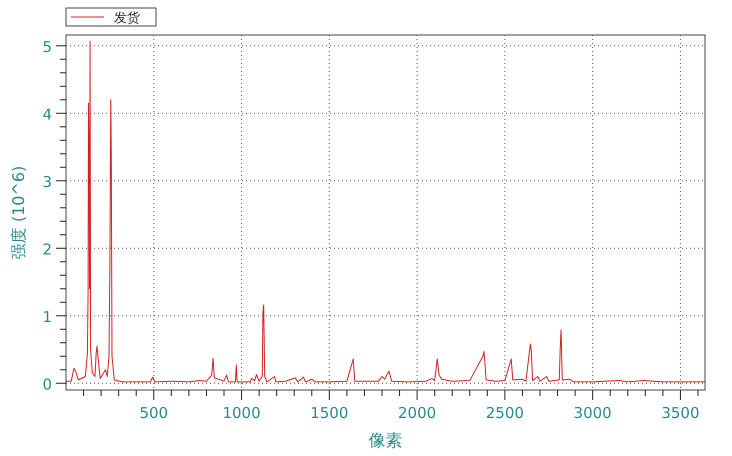 This screenshot has width=732, height=456. I want to click on y-tick-label: 1, so click(47, 317).